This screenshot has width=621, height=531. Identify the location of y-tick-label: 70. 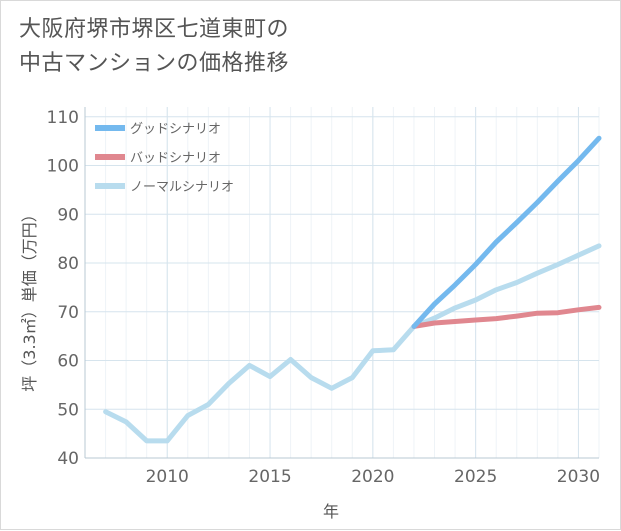
(68, 313).